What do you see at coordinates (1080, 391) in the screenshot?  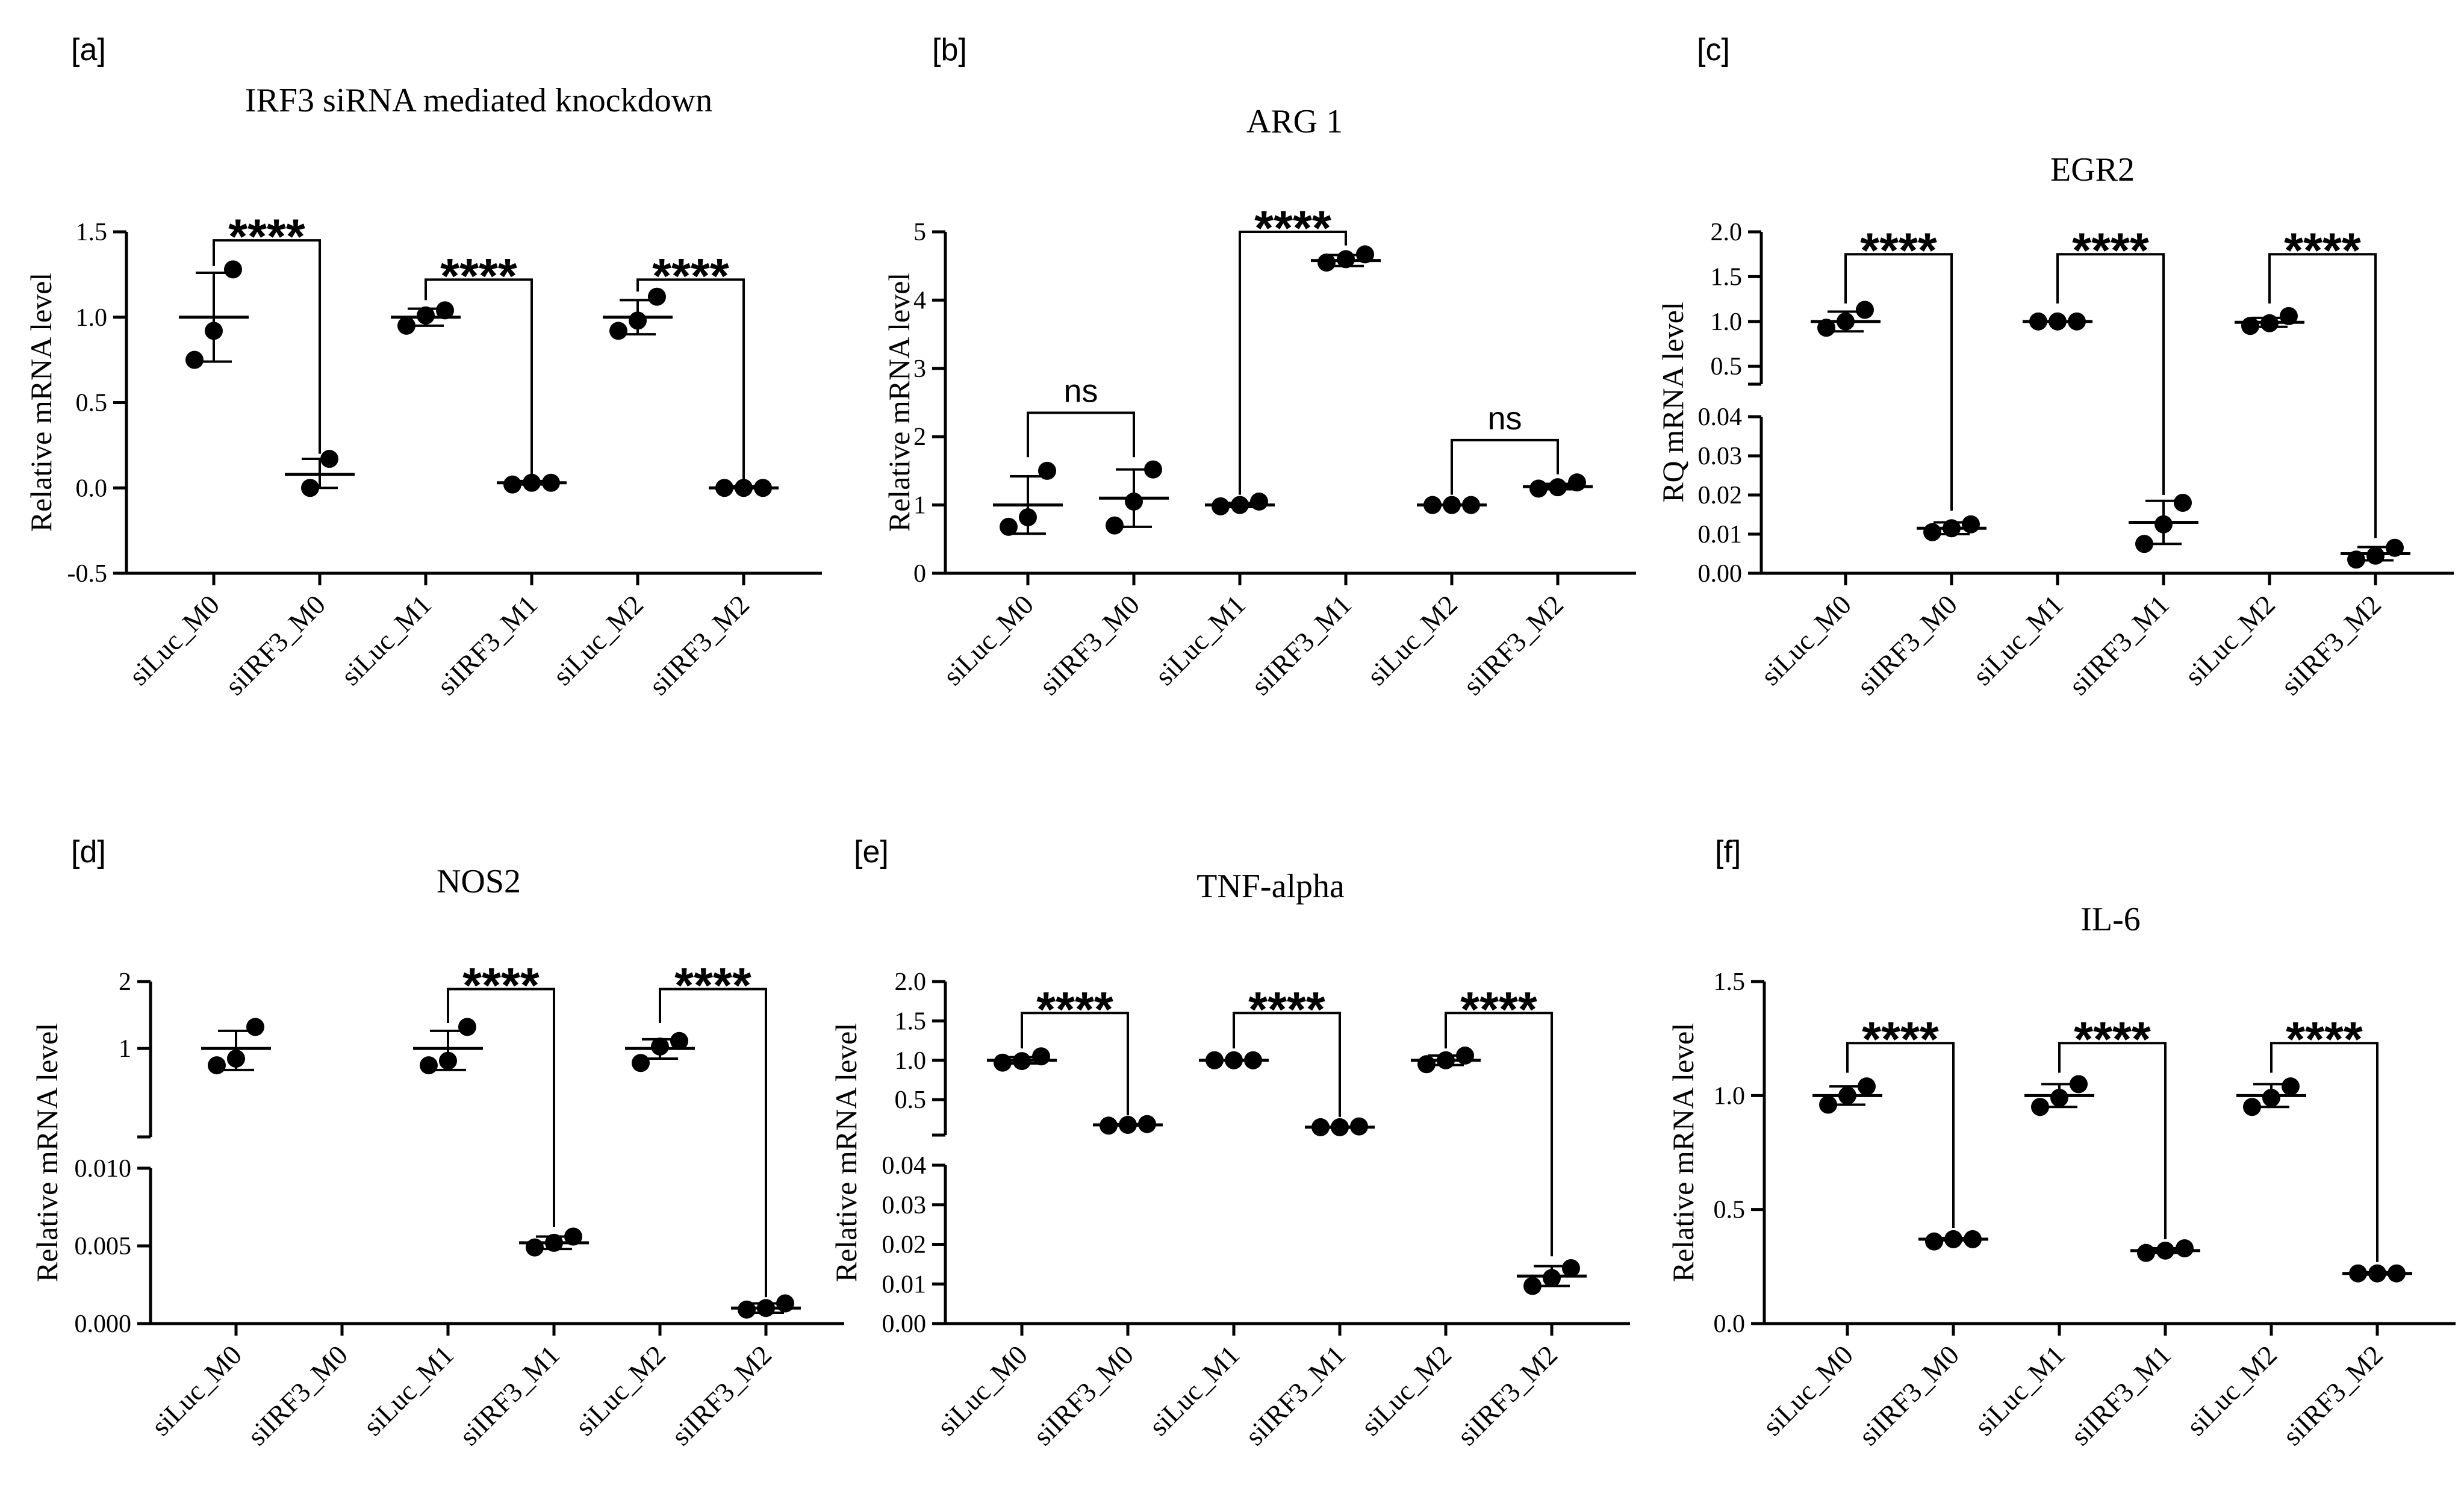 I see `significance-label: ns` at bounding box center [1080, 391].